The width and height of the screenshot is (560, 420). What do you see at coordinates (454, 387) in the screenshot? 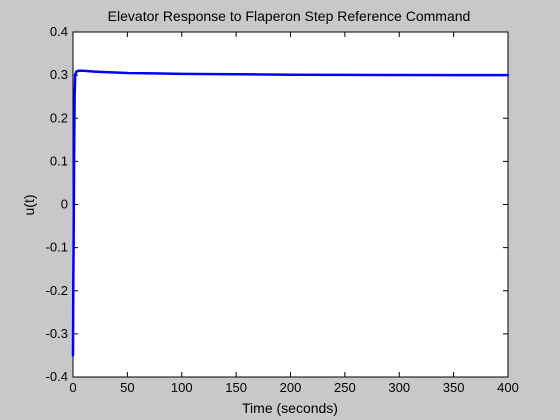
I see `x-tick-label: 350` at bounding box center [454, 387].